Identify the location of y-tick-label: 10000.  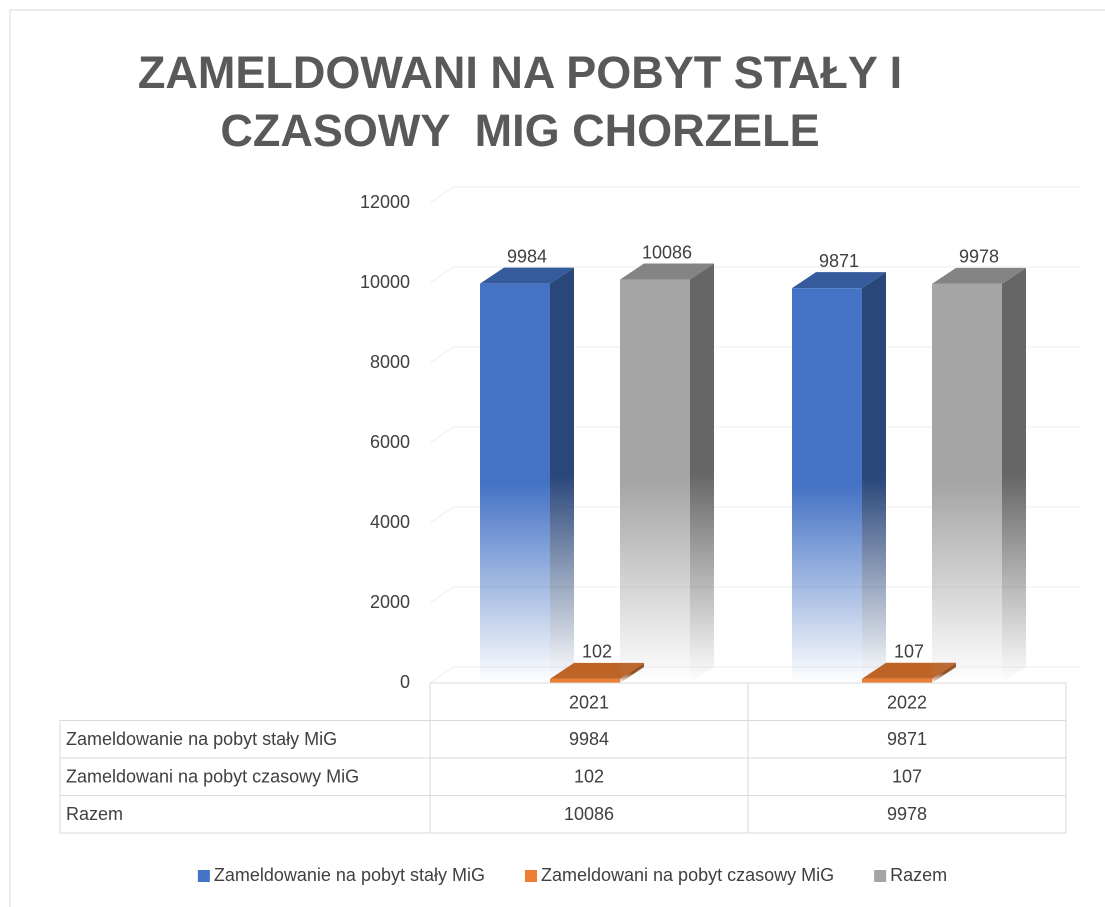
(385, 282).